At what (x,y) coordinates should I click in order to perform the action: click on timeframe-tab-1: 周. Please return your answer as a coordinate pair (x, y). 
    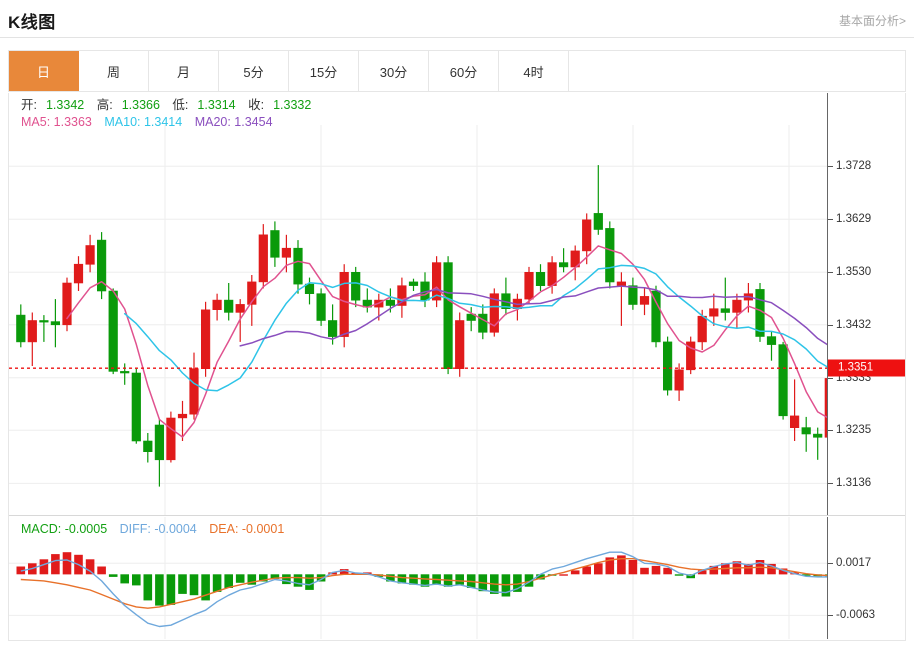
    Looking at the image, I should click on (114, 71).